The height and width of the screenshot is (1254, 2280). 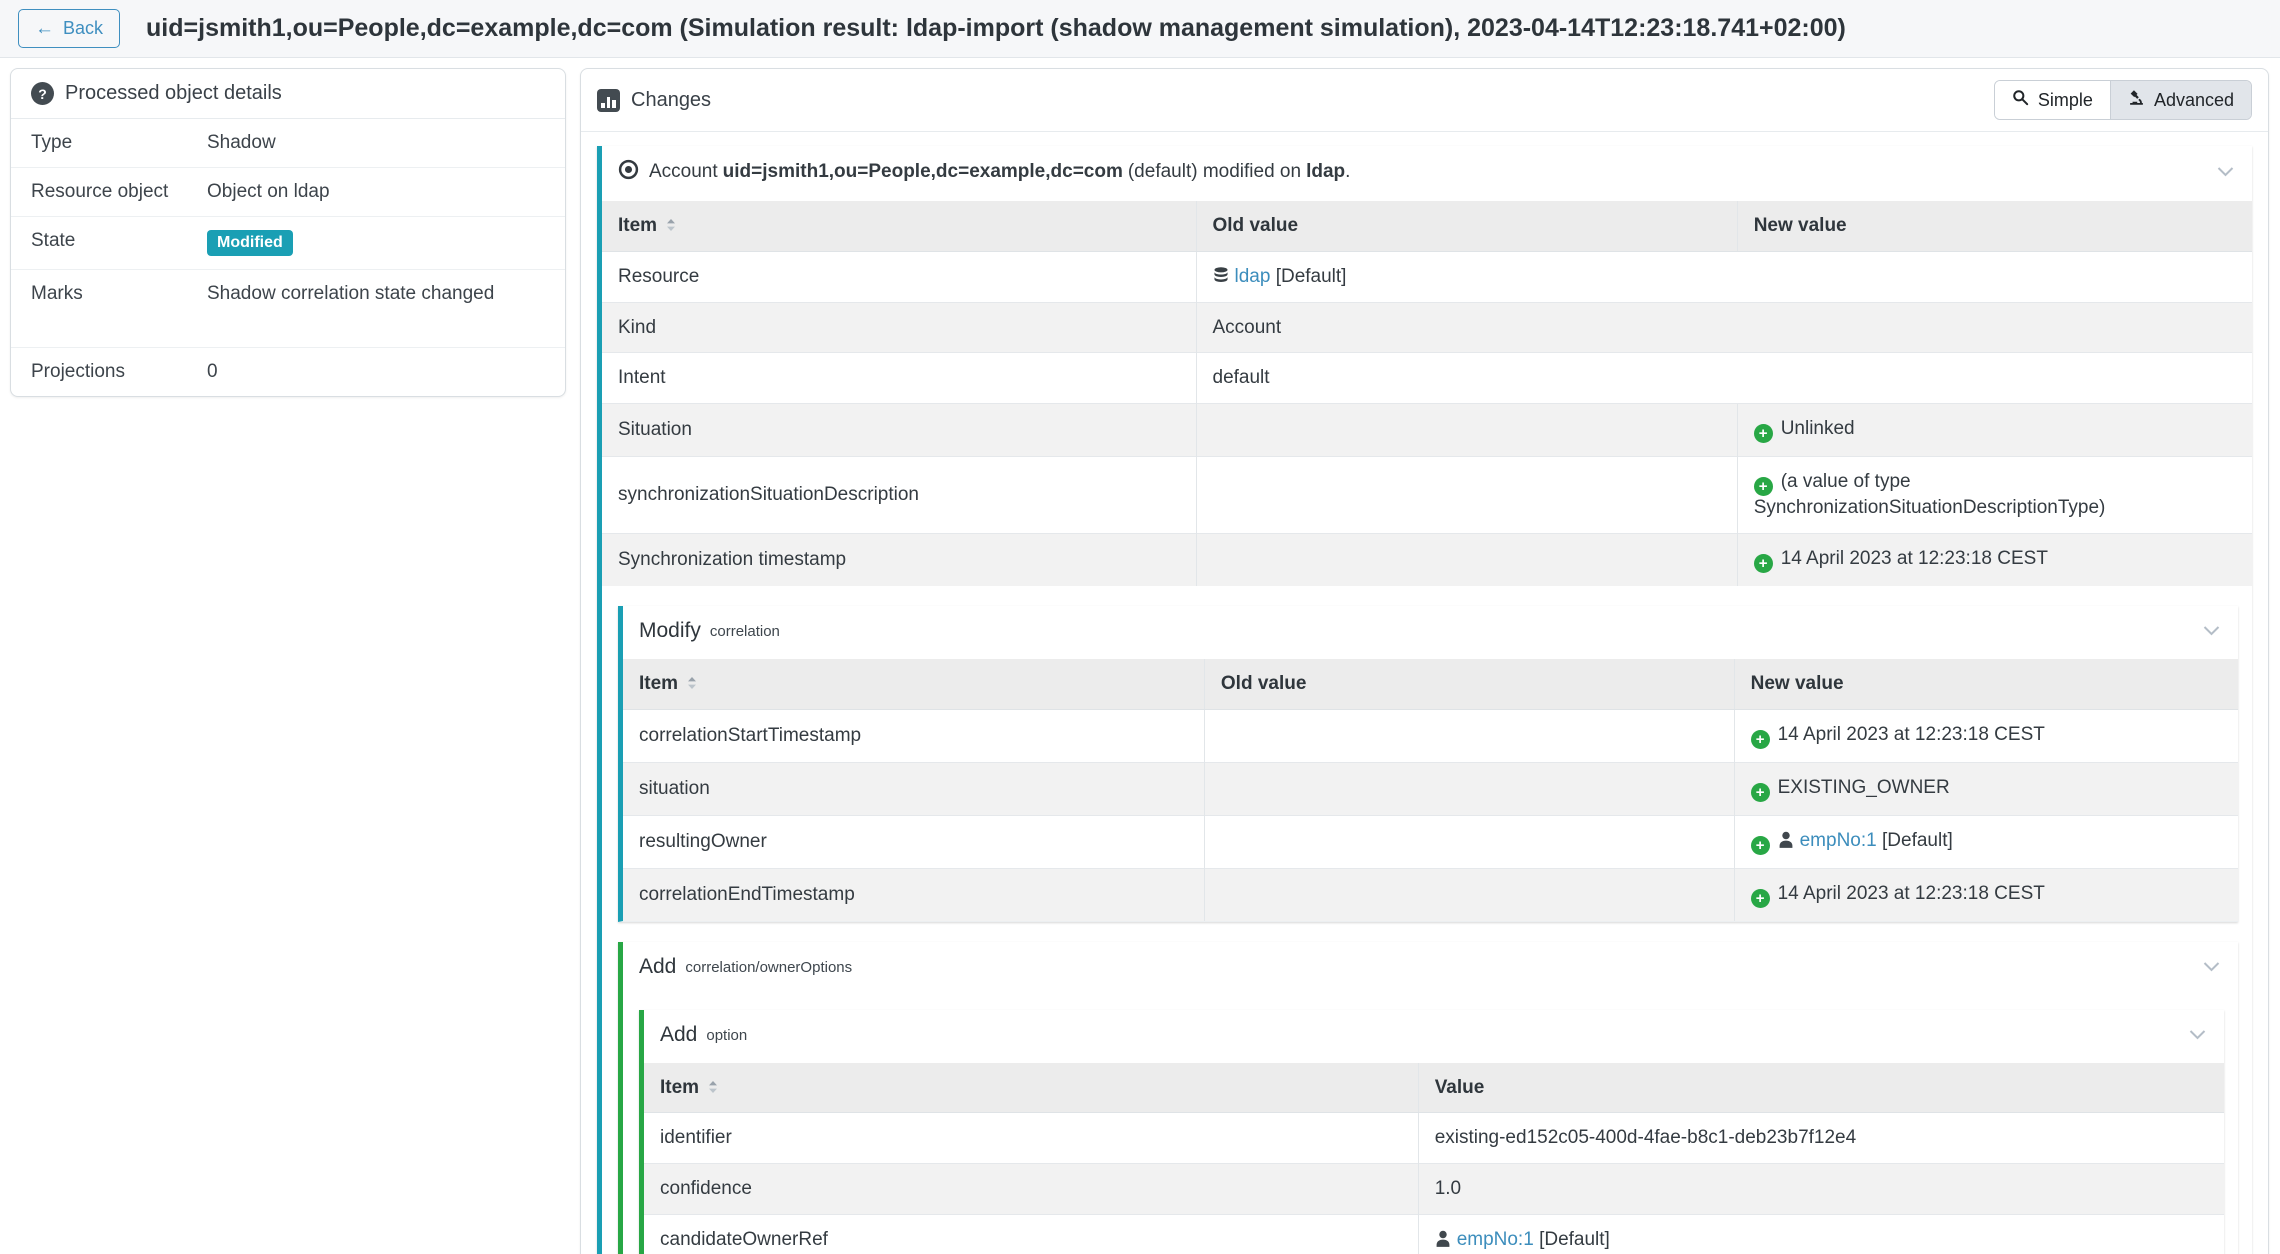 What do you see at coordinates (1427, 430) in the screenshot?
I see `table-row: Situation + Unlinked` at bounding box center [1427, 430].